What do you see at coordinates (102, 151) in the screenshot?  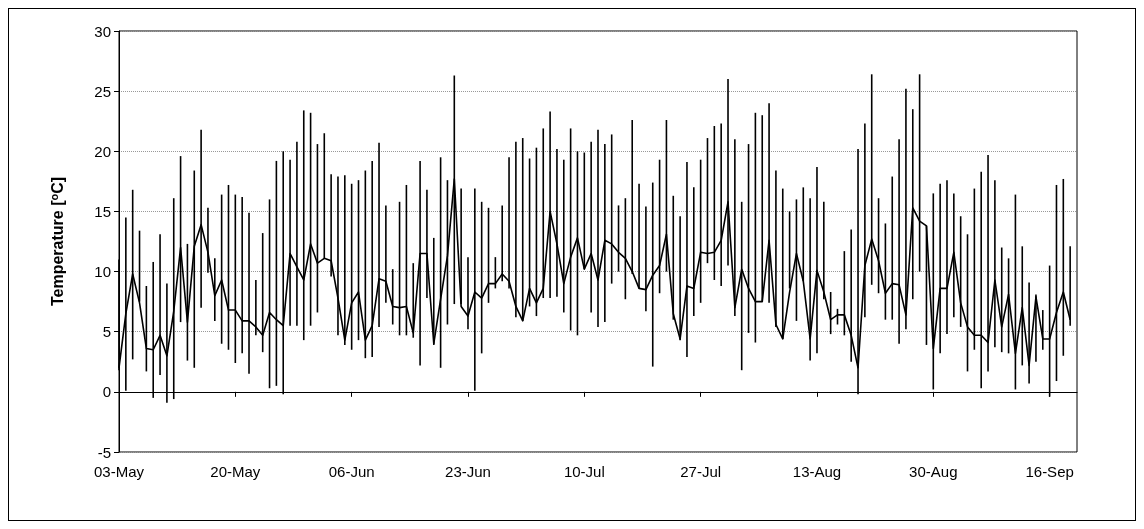 I see `y-tick-label: 20` at bounding box center [102, 151].